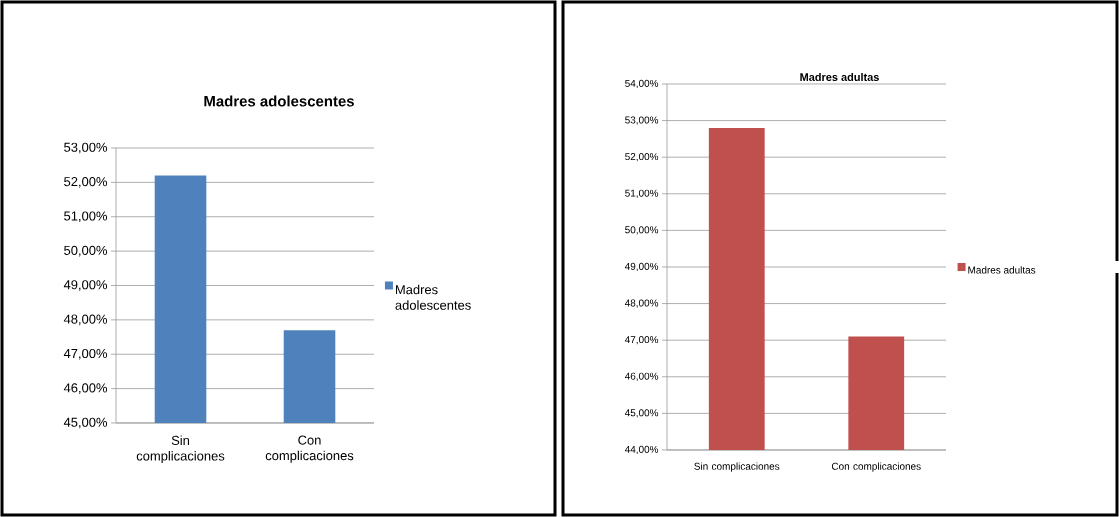 Image resolution: width=1119 pixels, height=517 pixels. What do you see at coordinates (642, 84) in the screenshot?
I see `y-tick-label: 54,00%` at bounding box center [642, 84].